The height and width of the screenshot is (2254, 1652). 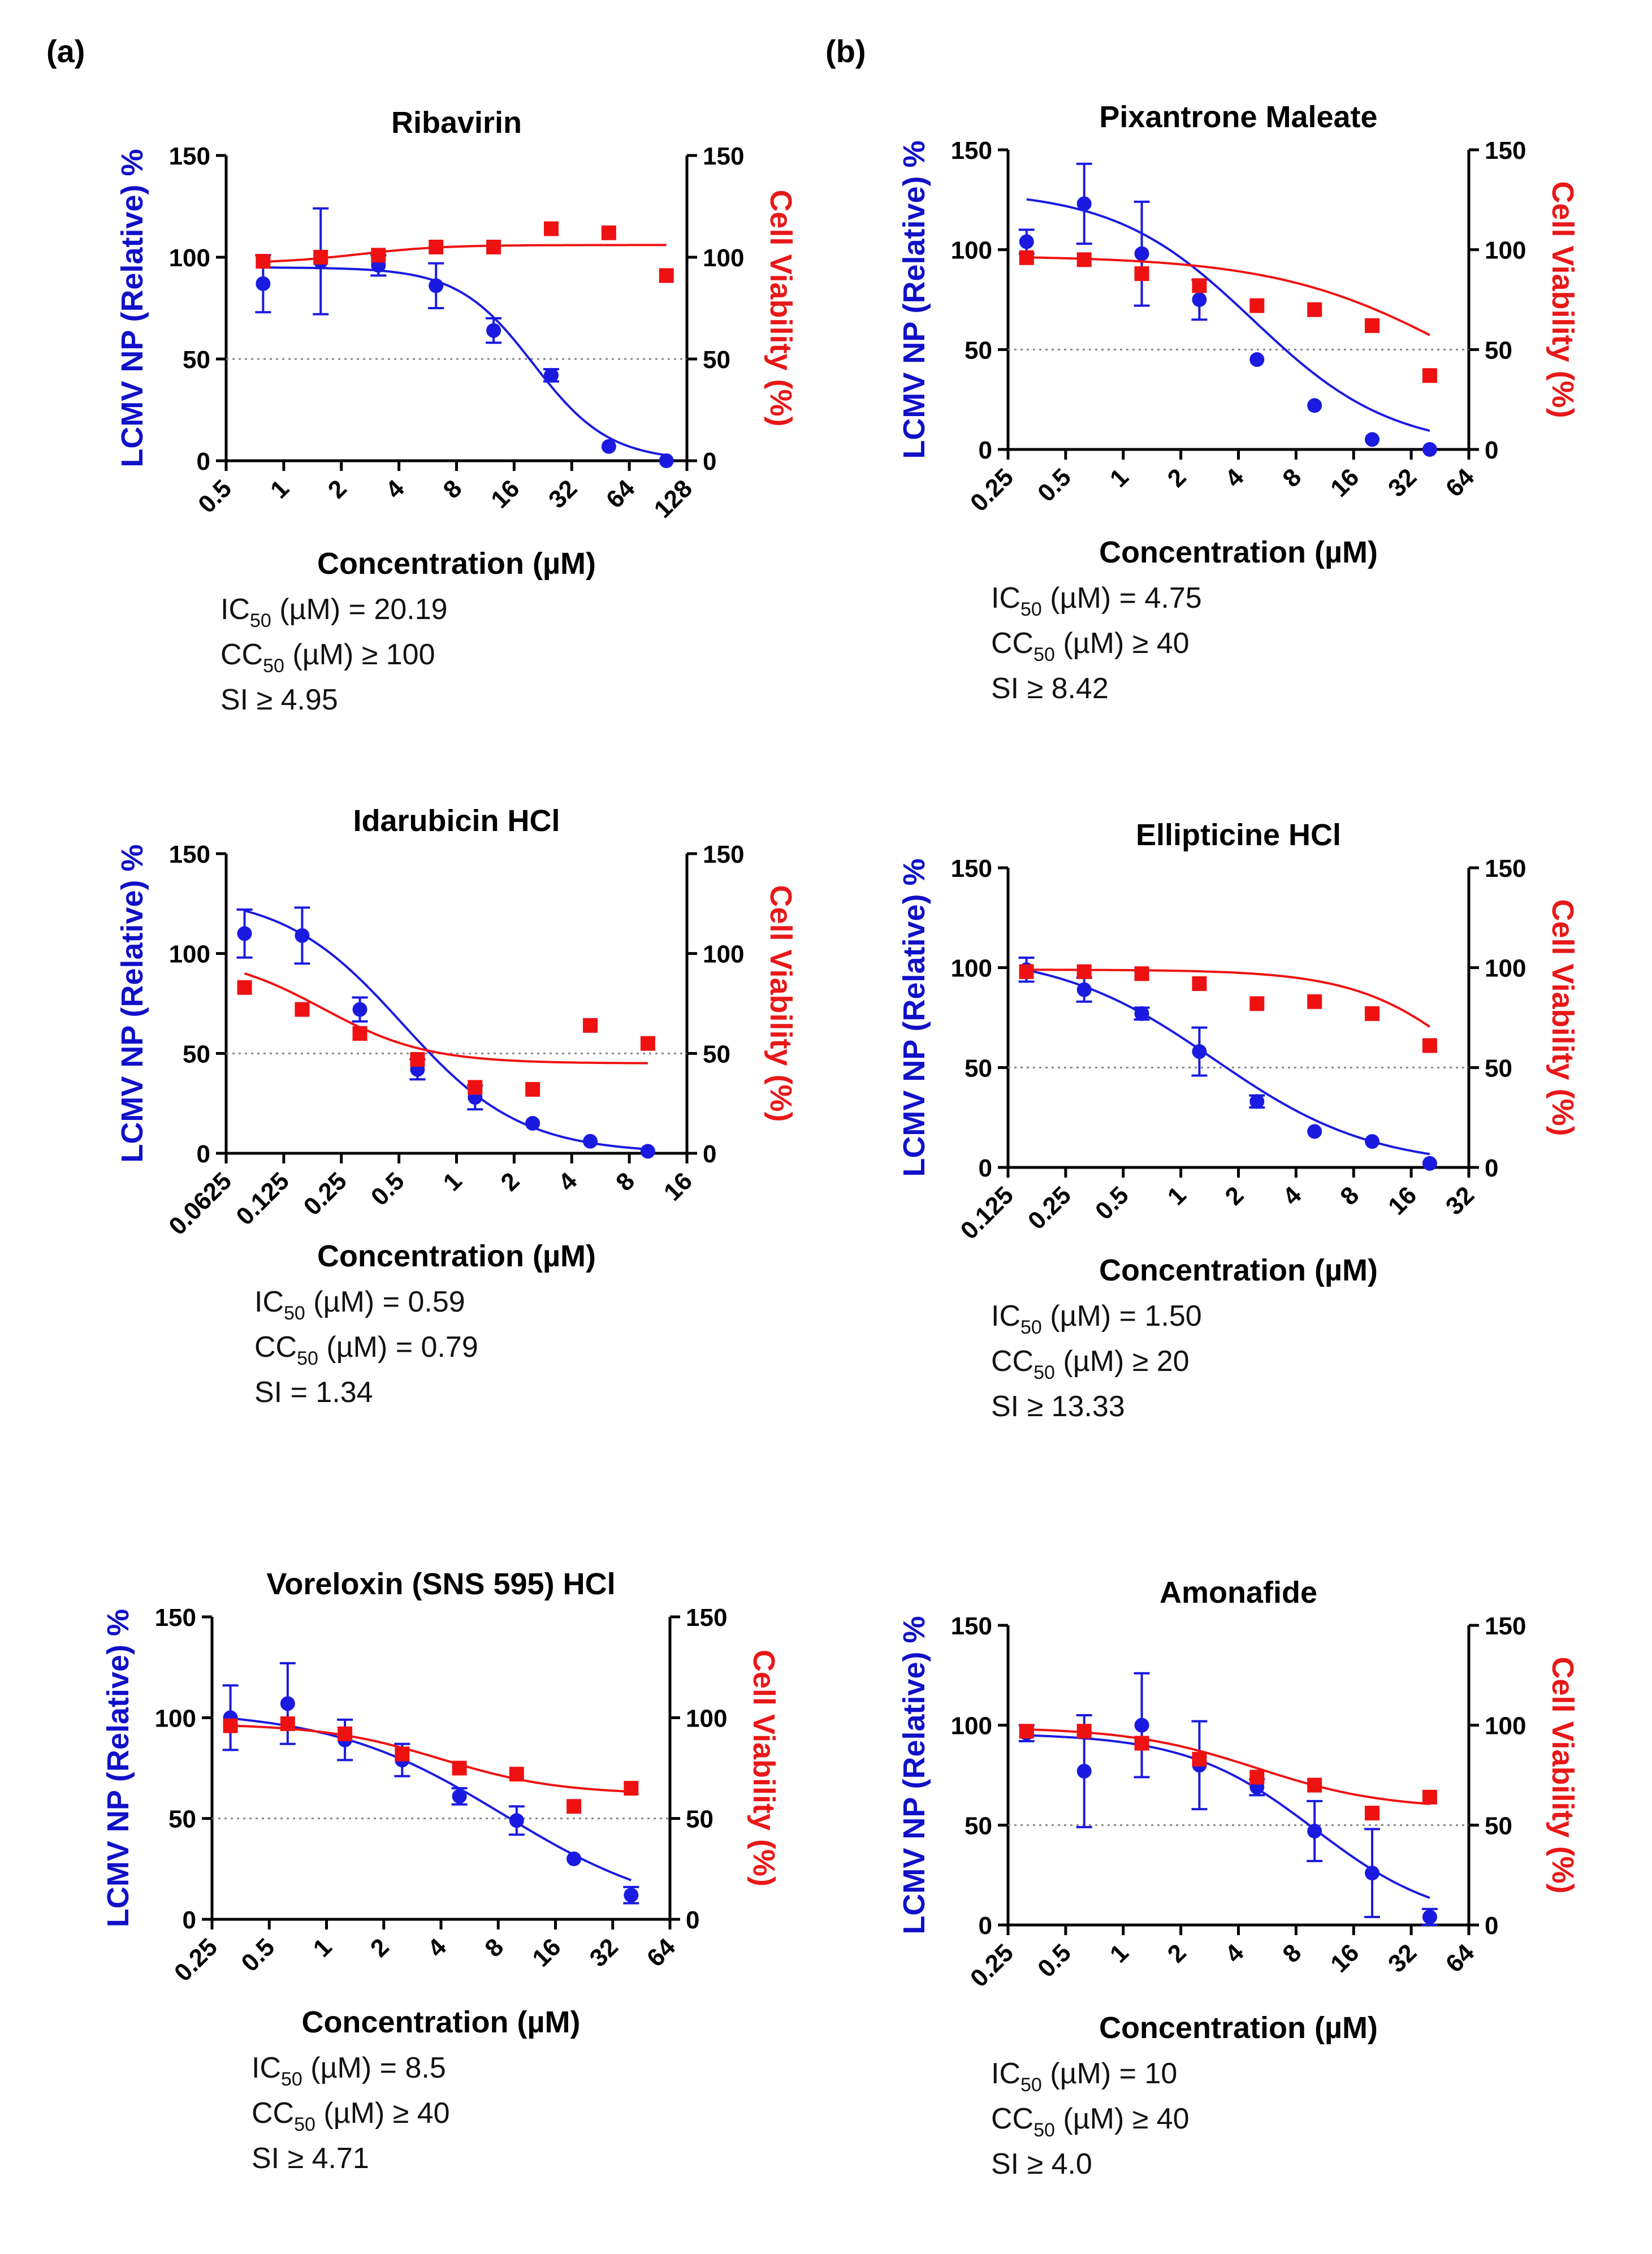 What do you see at coordinates (1238, 117) in the screenshot?
I see `chart-title: Pixantrone Maleate` at bounding box center [1238, 117].